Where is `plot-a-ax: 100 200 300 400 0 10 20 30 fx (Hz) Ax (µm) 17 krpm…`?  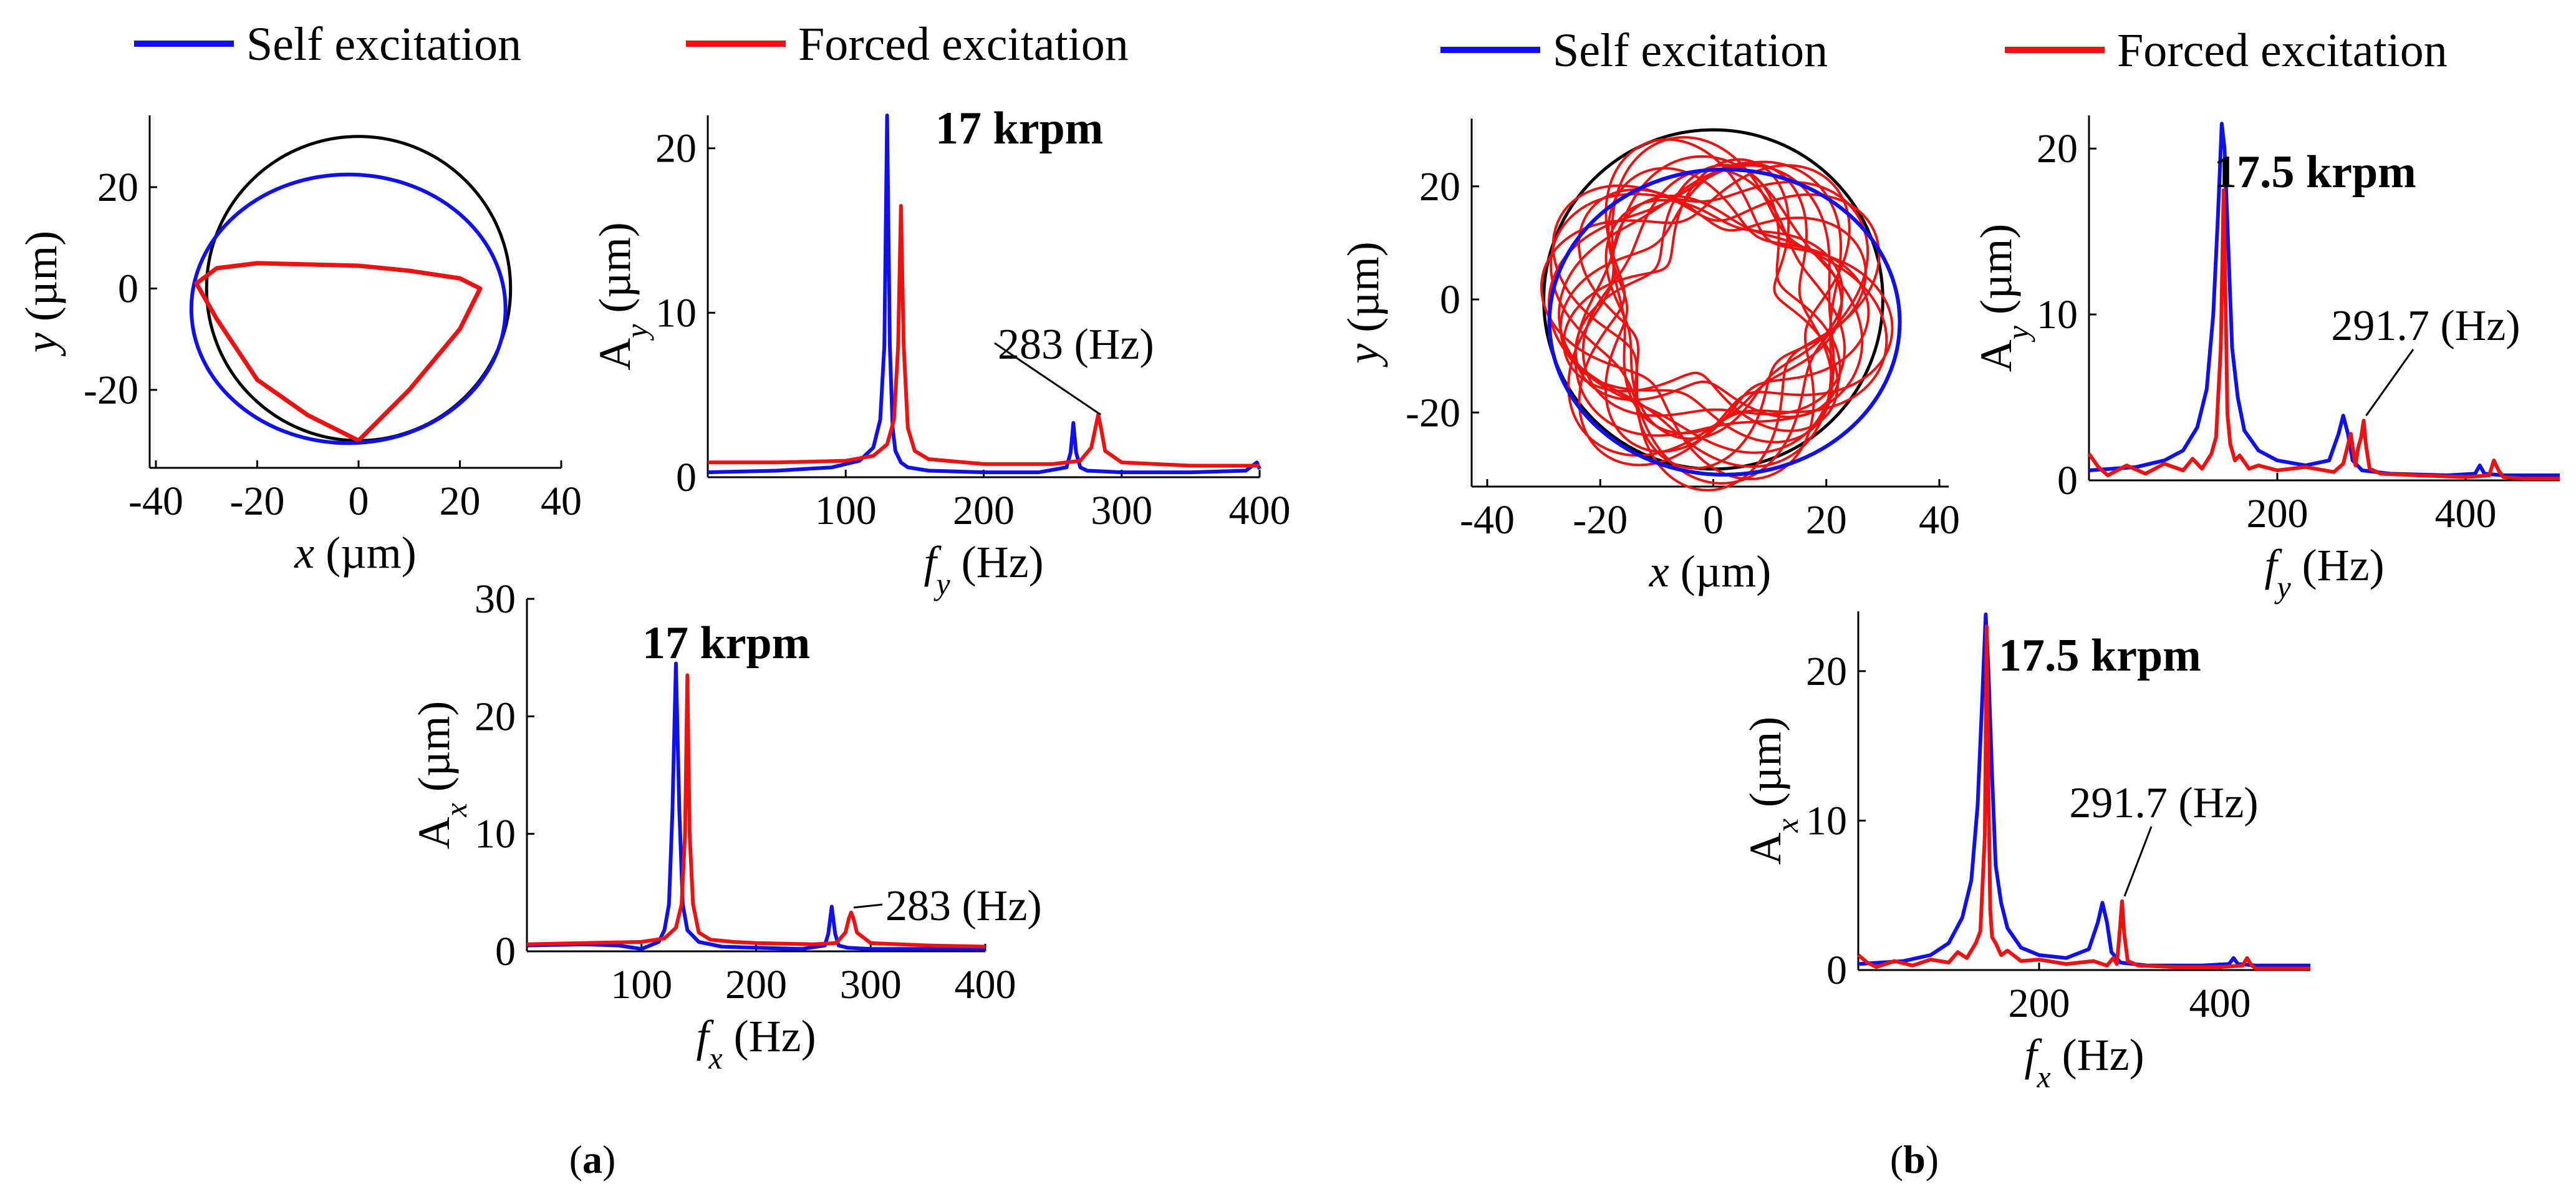
plot-a-ax: 100 200 300 400 0 10 20 30 fx (Hz) Ax (µm) 17 krpm… is located at coordinates (725, 825).